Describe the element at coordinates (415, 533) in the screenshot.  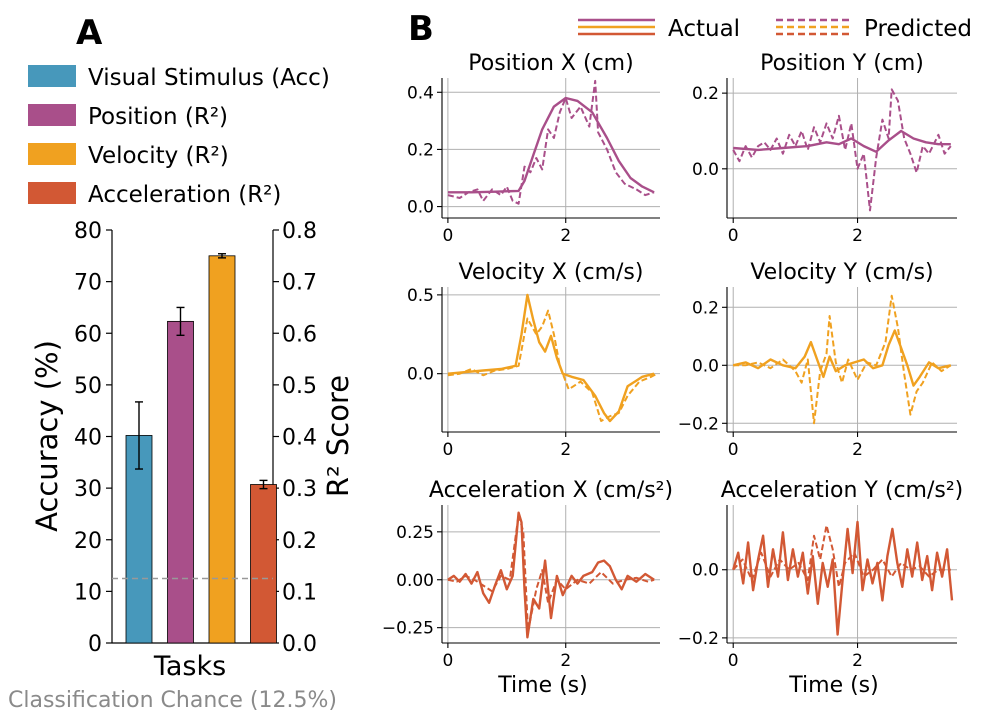
I see `ytick-label: 0.25` at that location.